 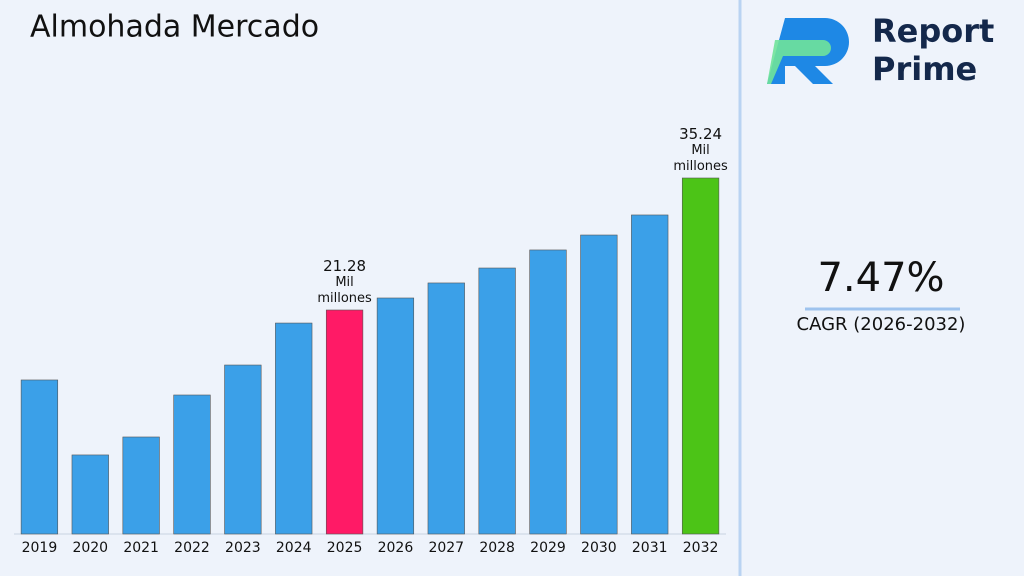 I want to click on x-tick-label: 2020, so click(x=90, y=548).